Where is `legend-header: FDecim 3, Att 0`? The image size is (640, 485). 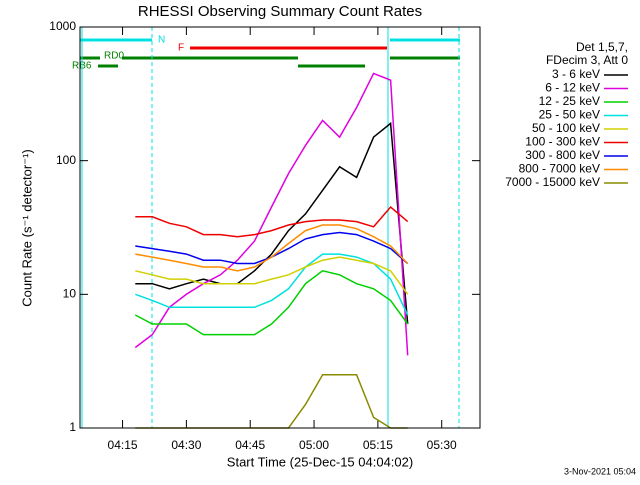
legend-header: FDecim 3, Att 0 is located at coordinates (587, 60).